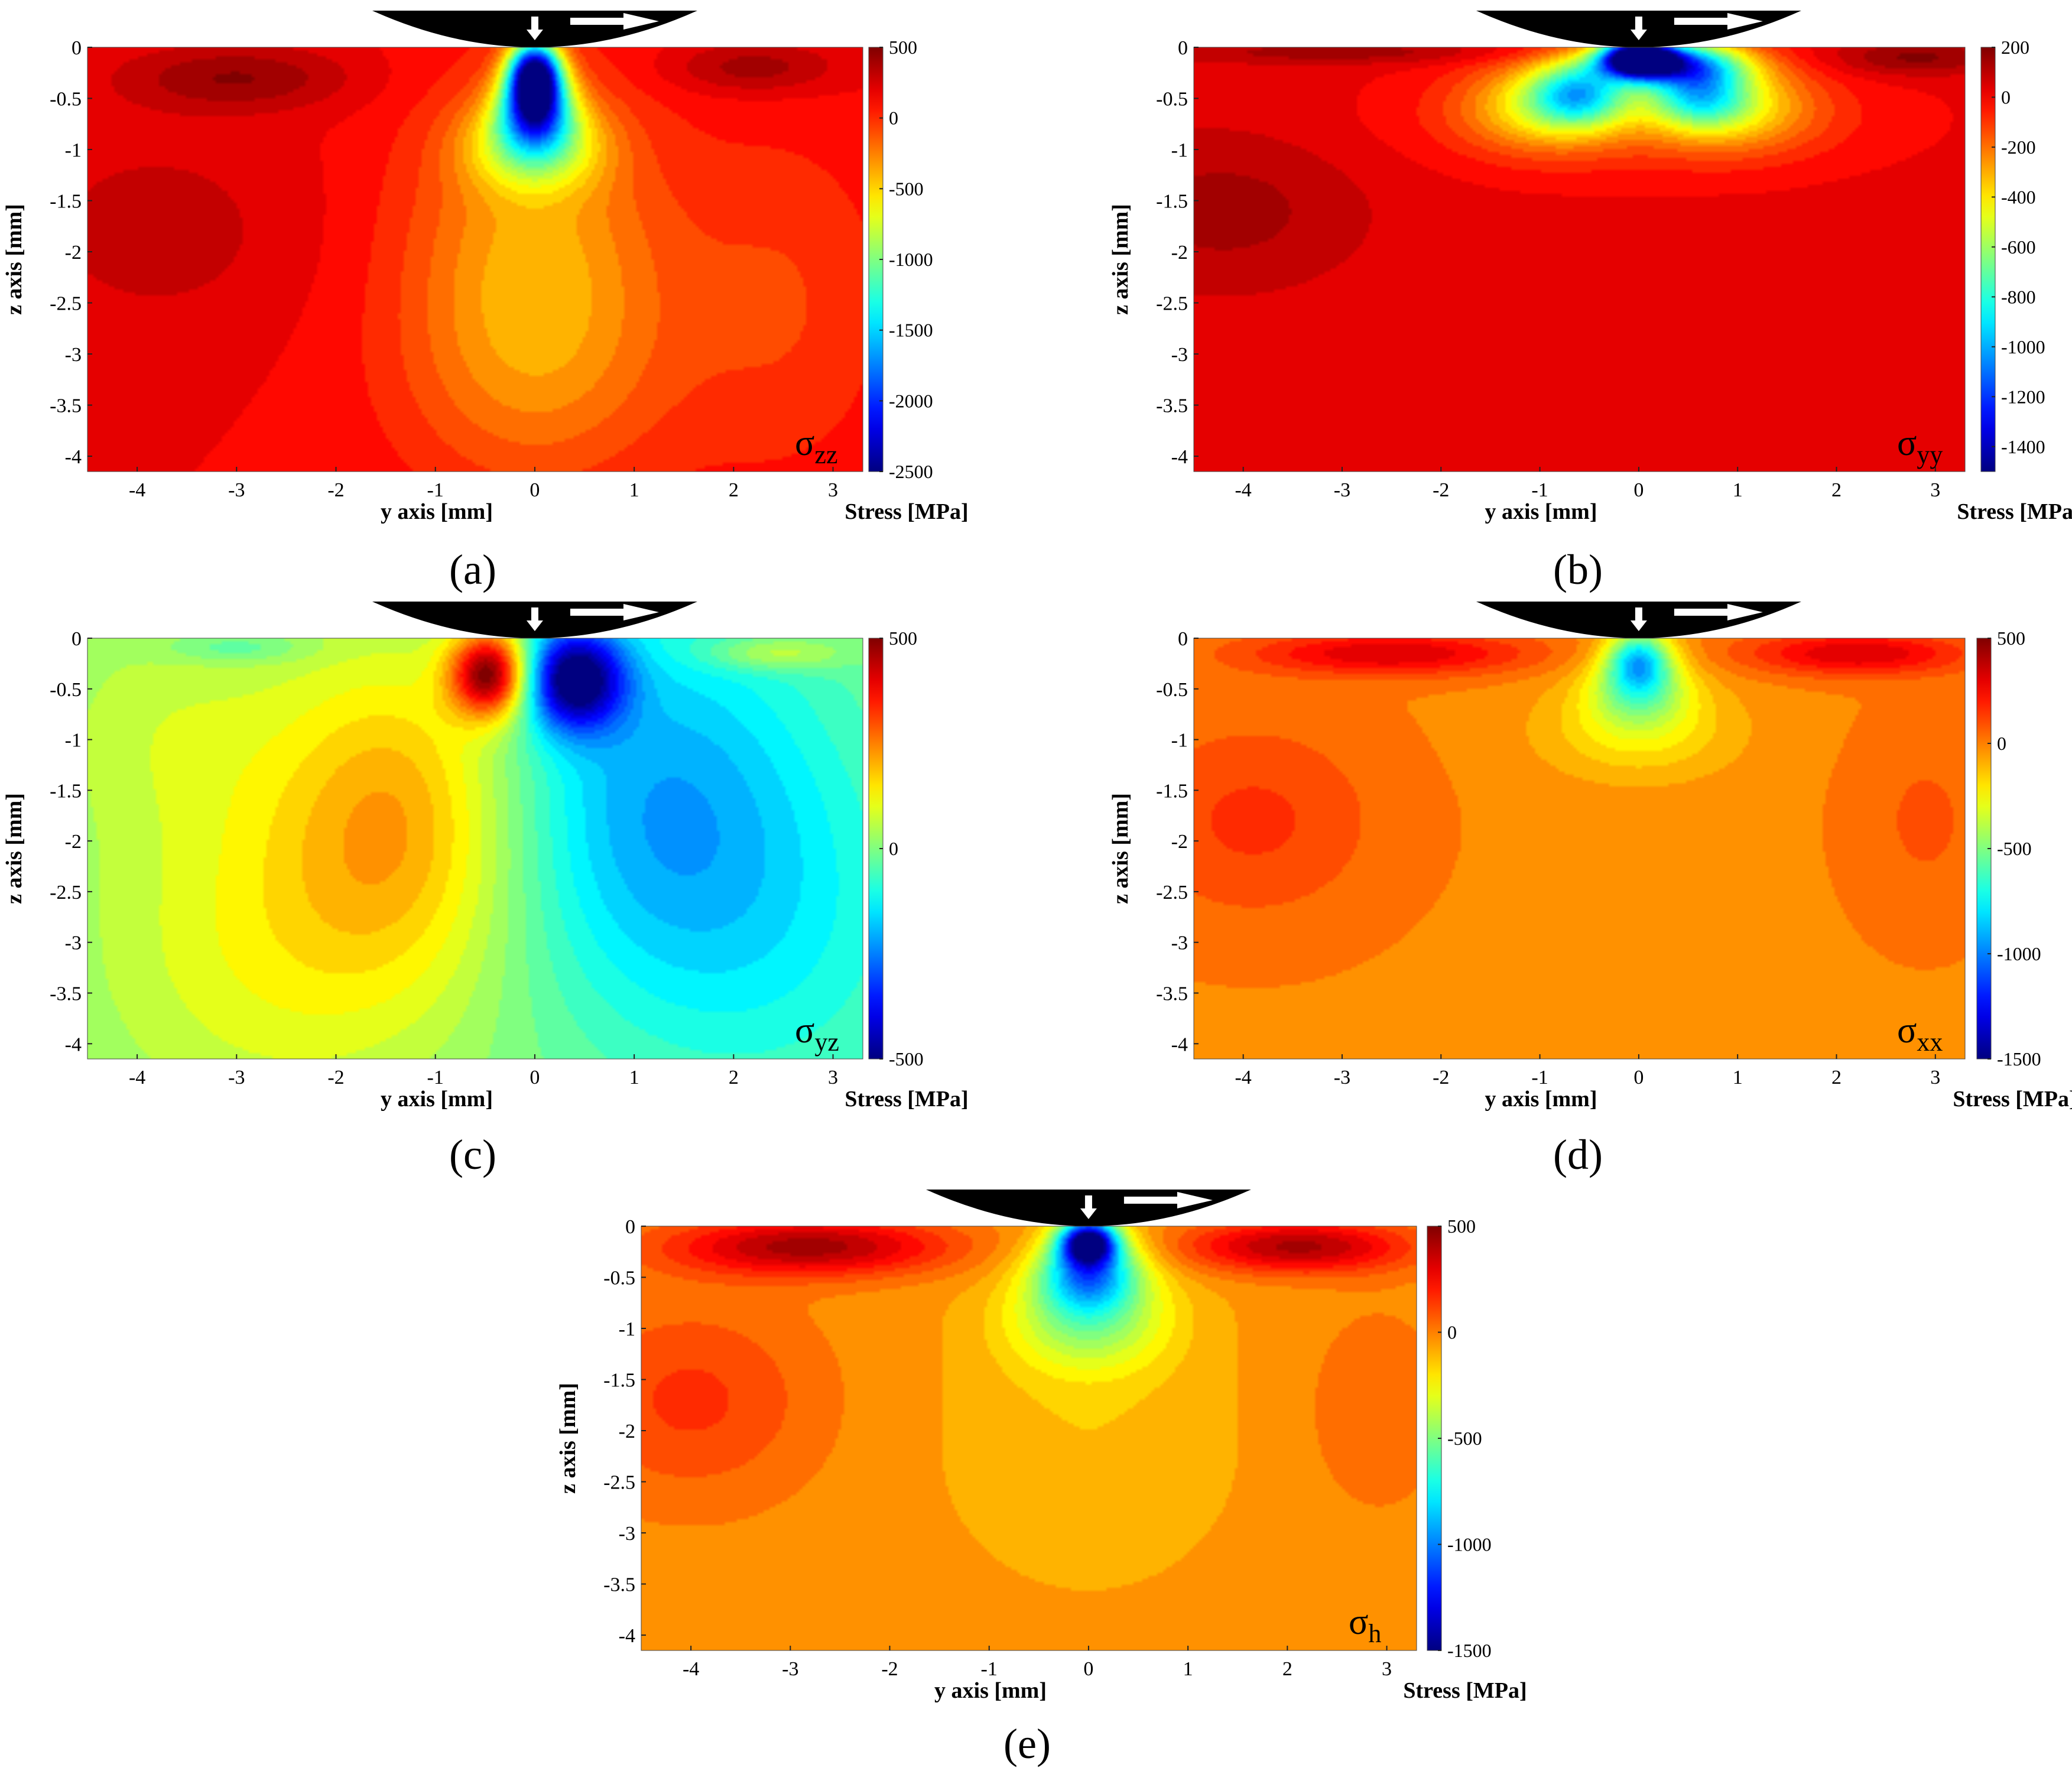 This screenshot has width=2072, height=1784. I want to click on stress-component-label: σh, so click(1365, 1625).